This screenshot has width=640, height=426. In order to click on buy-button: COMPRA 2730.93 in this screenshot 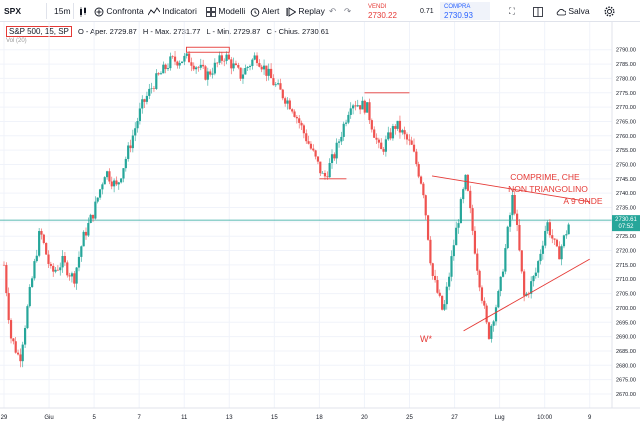, I will do `click(465, 11)`.